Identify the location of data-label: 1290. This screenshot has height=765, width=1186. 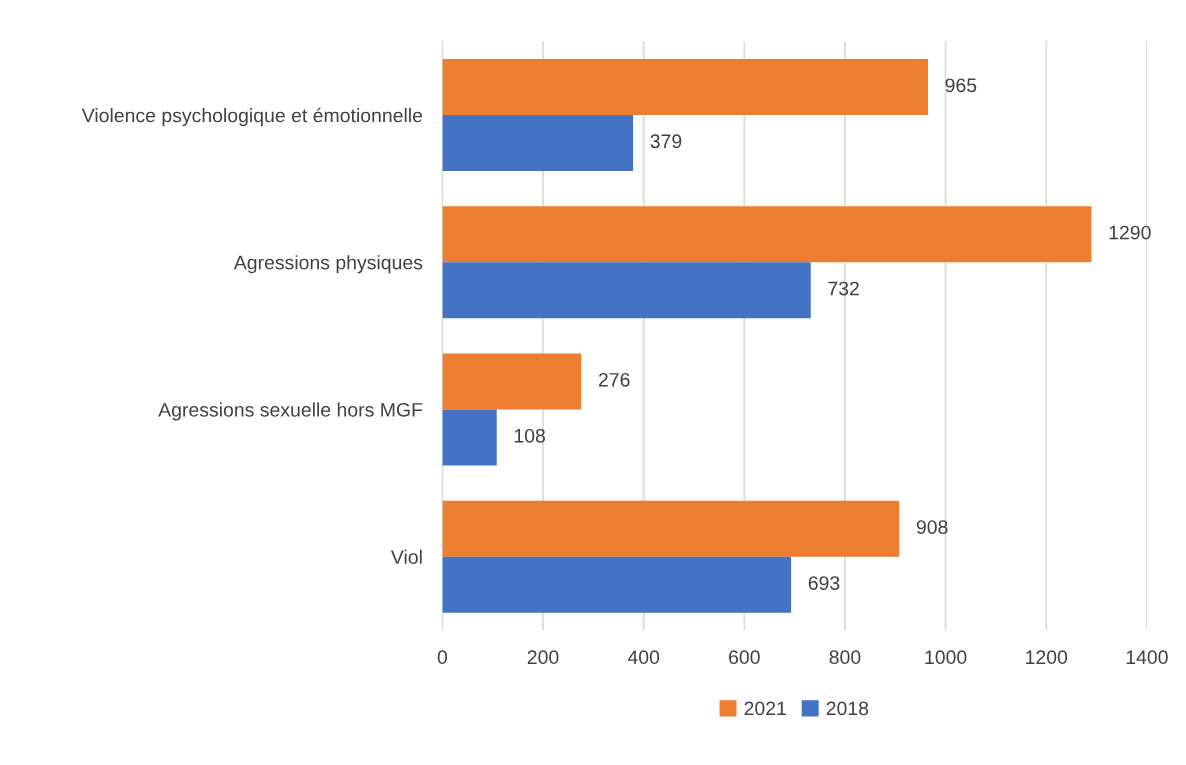
(1130, 232).